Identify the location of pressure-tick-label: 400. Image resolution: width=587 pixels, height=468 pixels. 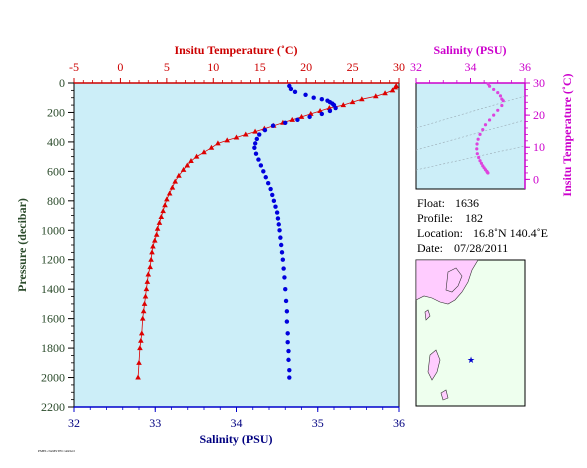
(56, 142).